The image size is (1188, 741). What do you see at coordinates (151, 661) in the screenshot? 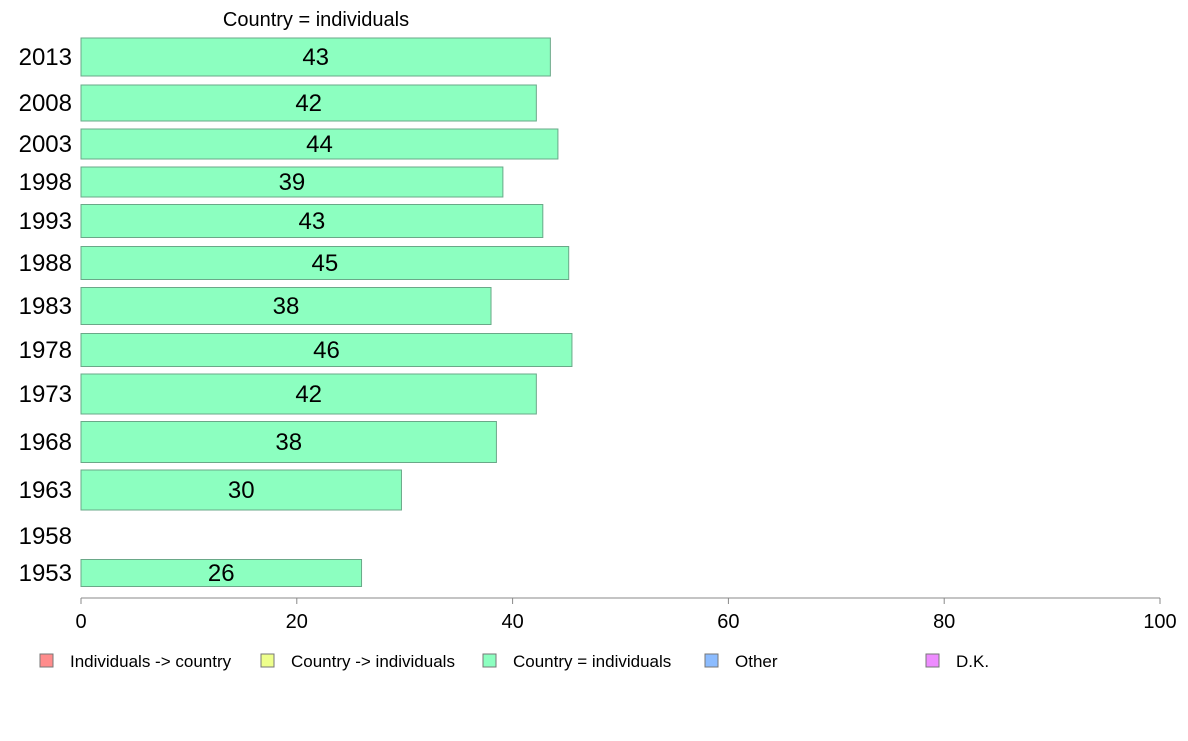
I see `legend-label: Individuals -> country` at bounding box center [151, 661].